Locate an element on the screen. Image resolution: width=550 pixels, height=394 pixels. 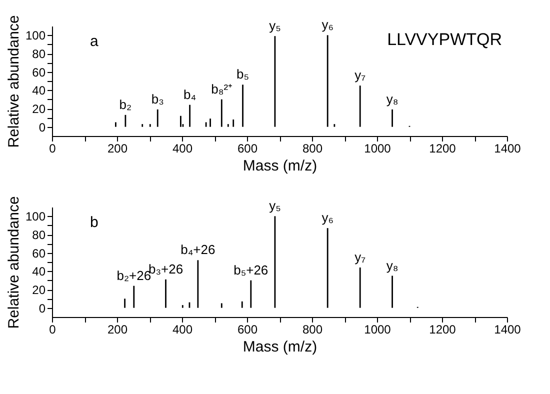
annotation: b₅ is located at coordinates (243, 74).